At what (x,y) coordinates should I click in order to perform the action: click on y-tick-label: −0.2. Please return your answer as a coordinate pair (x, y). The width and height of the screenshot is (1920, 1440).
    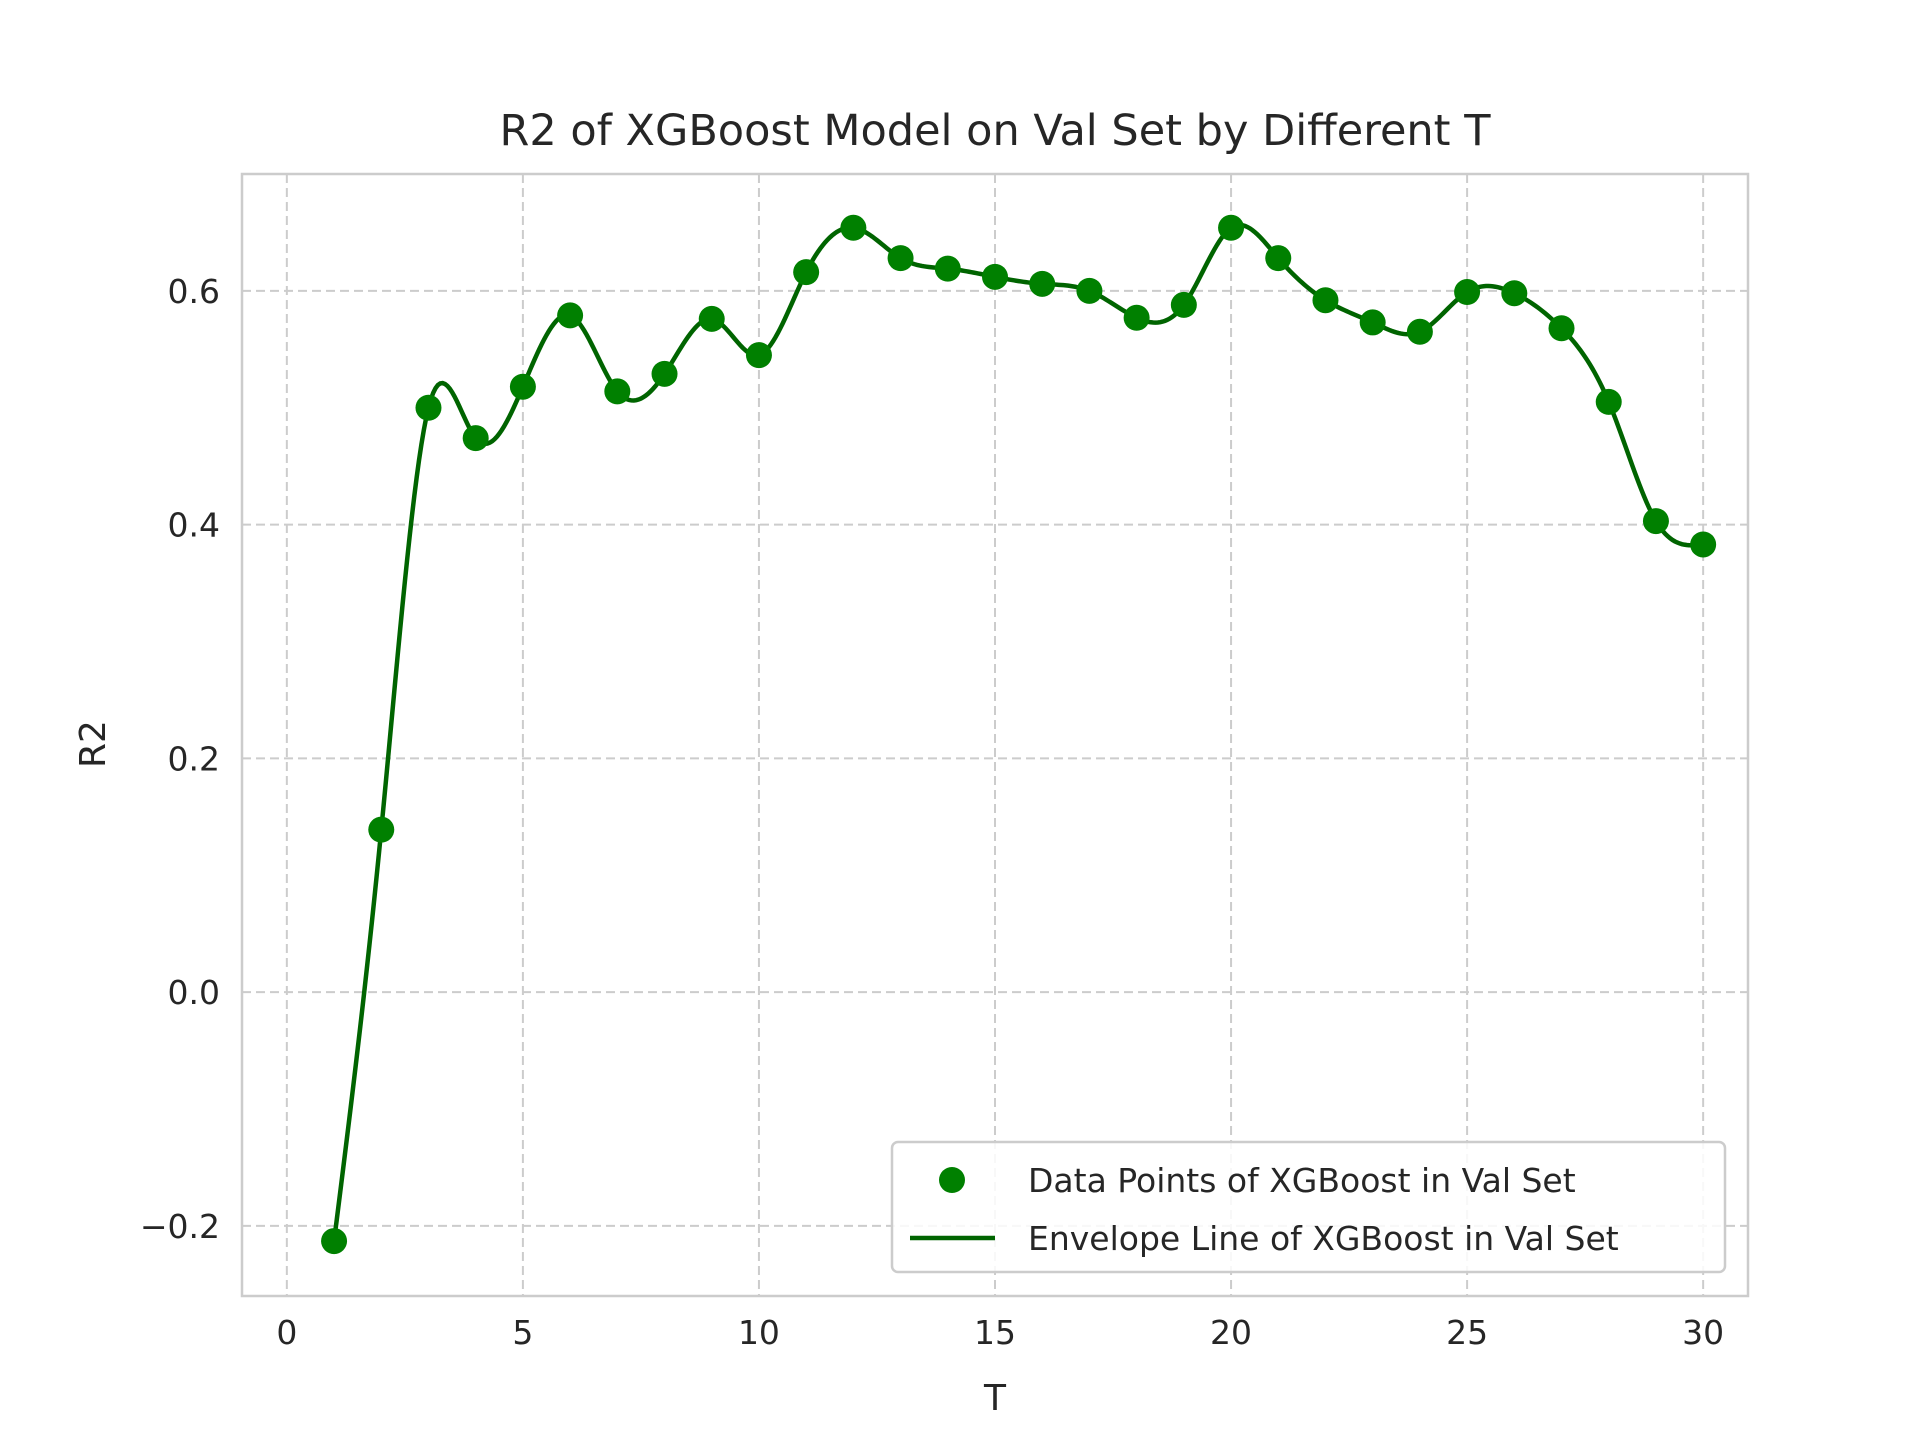
    Looking at the image, I should click on (180, 1226).